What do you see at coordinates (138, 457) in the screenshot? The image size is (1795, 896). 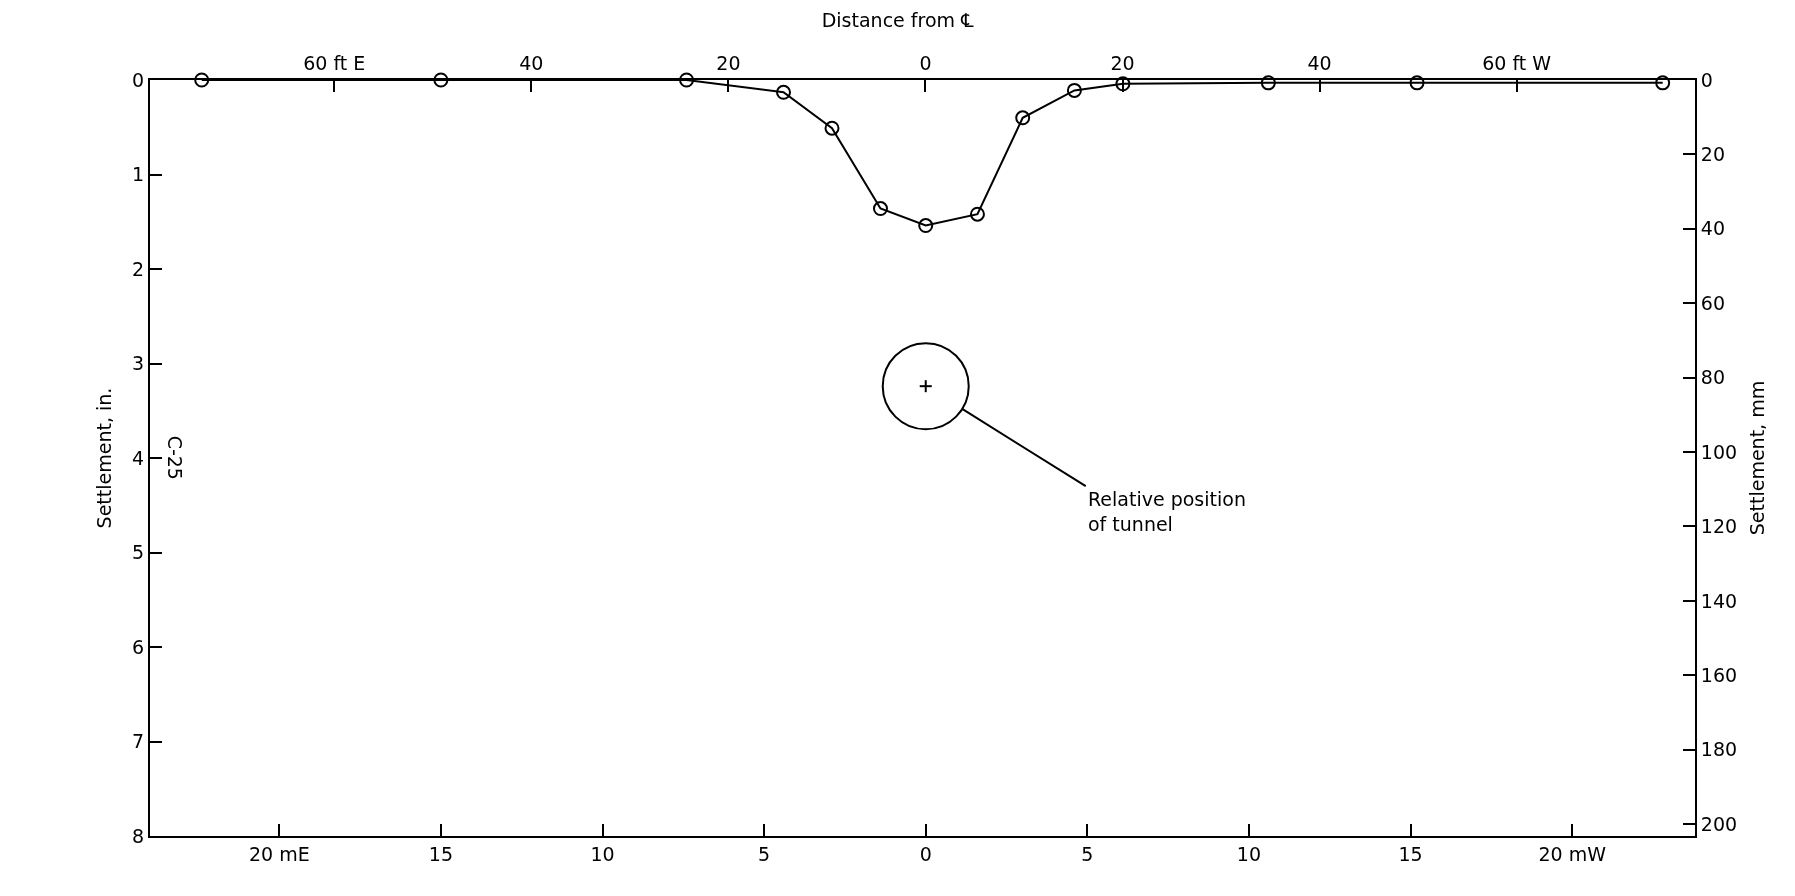 I see `y-tick-label: 4` at bounding box center [138, 457].